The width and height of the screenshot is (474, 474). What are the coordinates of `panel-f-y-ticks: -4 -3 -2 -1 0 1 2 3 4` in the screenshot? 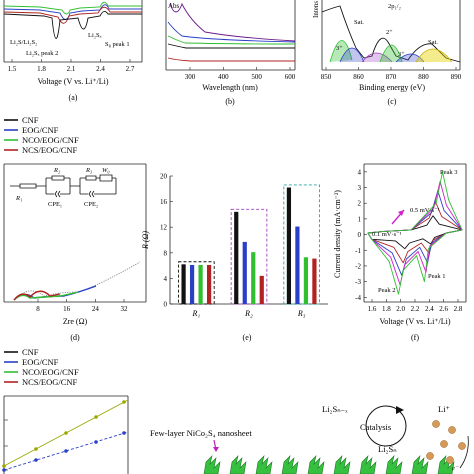 It's located at (361, 235).